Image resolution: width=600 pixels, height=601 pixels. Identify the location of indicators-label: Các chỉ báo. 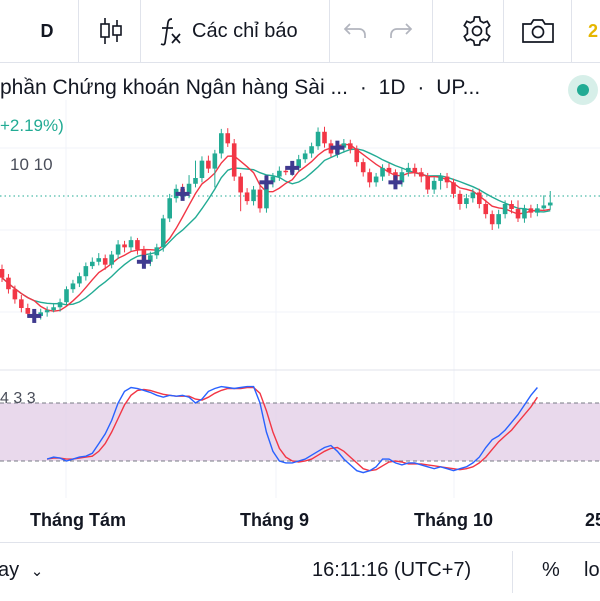
(245, 30).